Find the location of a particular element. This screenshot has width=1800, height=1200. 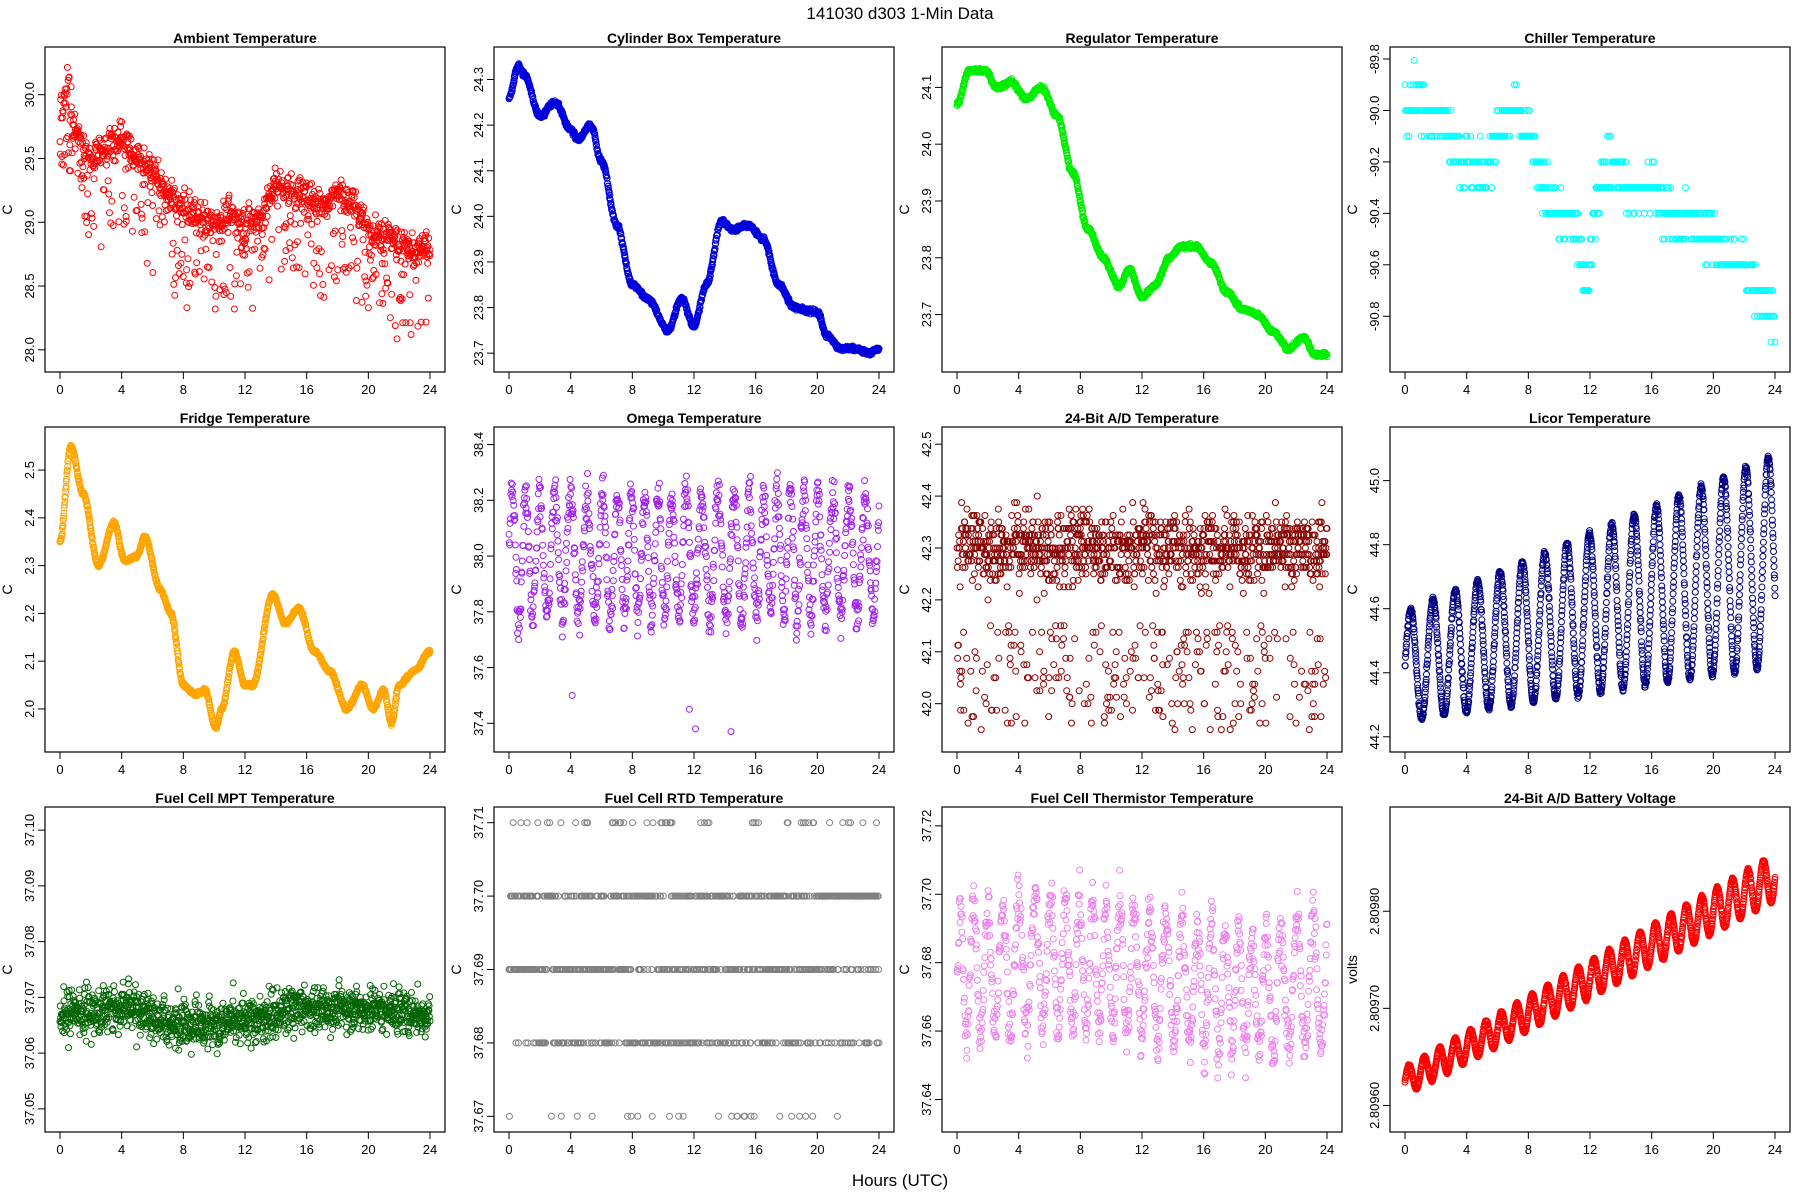

x-tick-label: 20 is located at coordinates (817, 389).